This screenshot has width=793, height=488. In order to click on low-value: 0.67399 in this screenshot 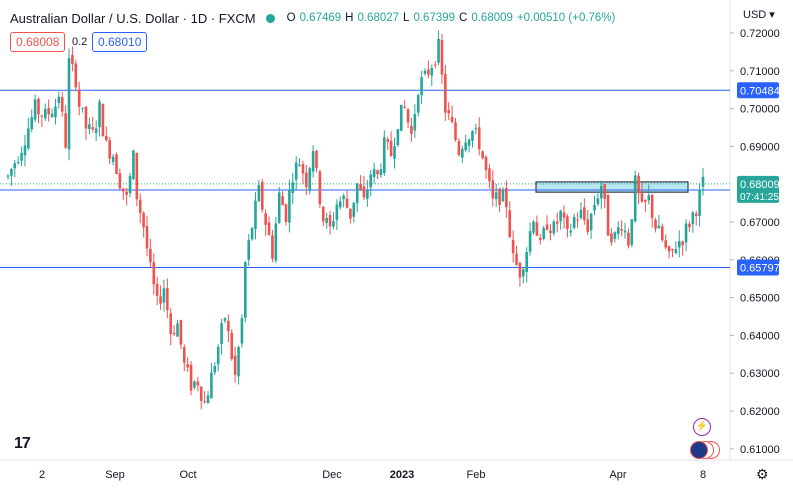, I will do `click(434, 18)`.